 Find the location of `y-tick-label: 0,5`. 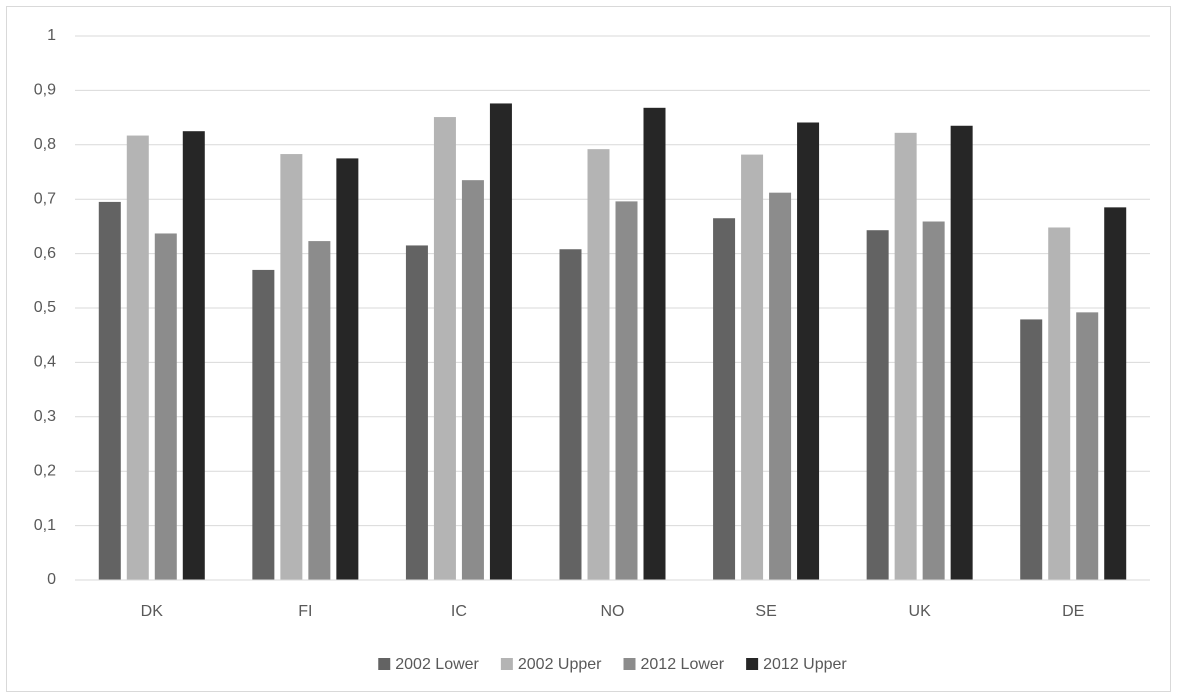

y-tick-label: 0,5 is located at coordinates (45, 307).